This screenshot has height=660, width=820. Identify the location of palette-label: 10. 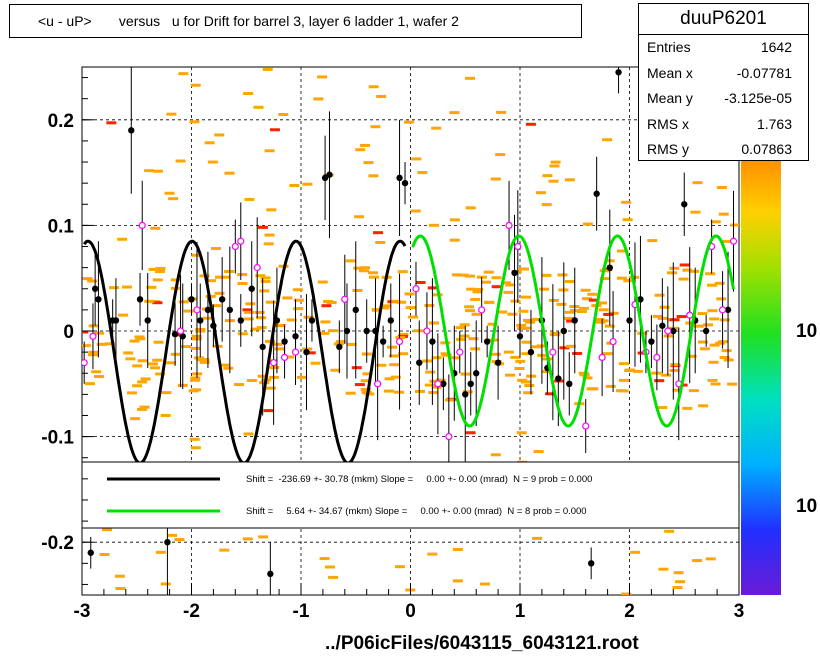
(806, 506).